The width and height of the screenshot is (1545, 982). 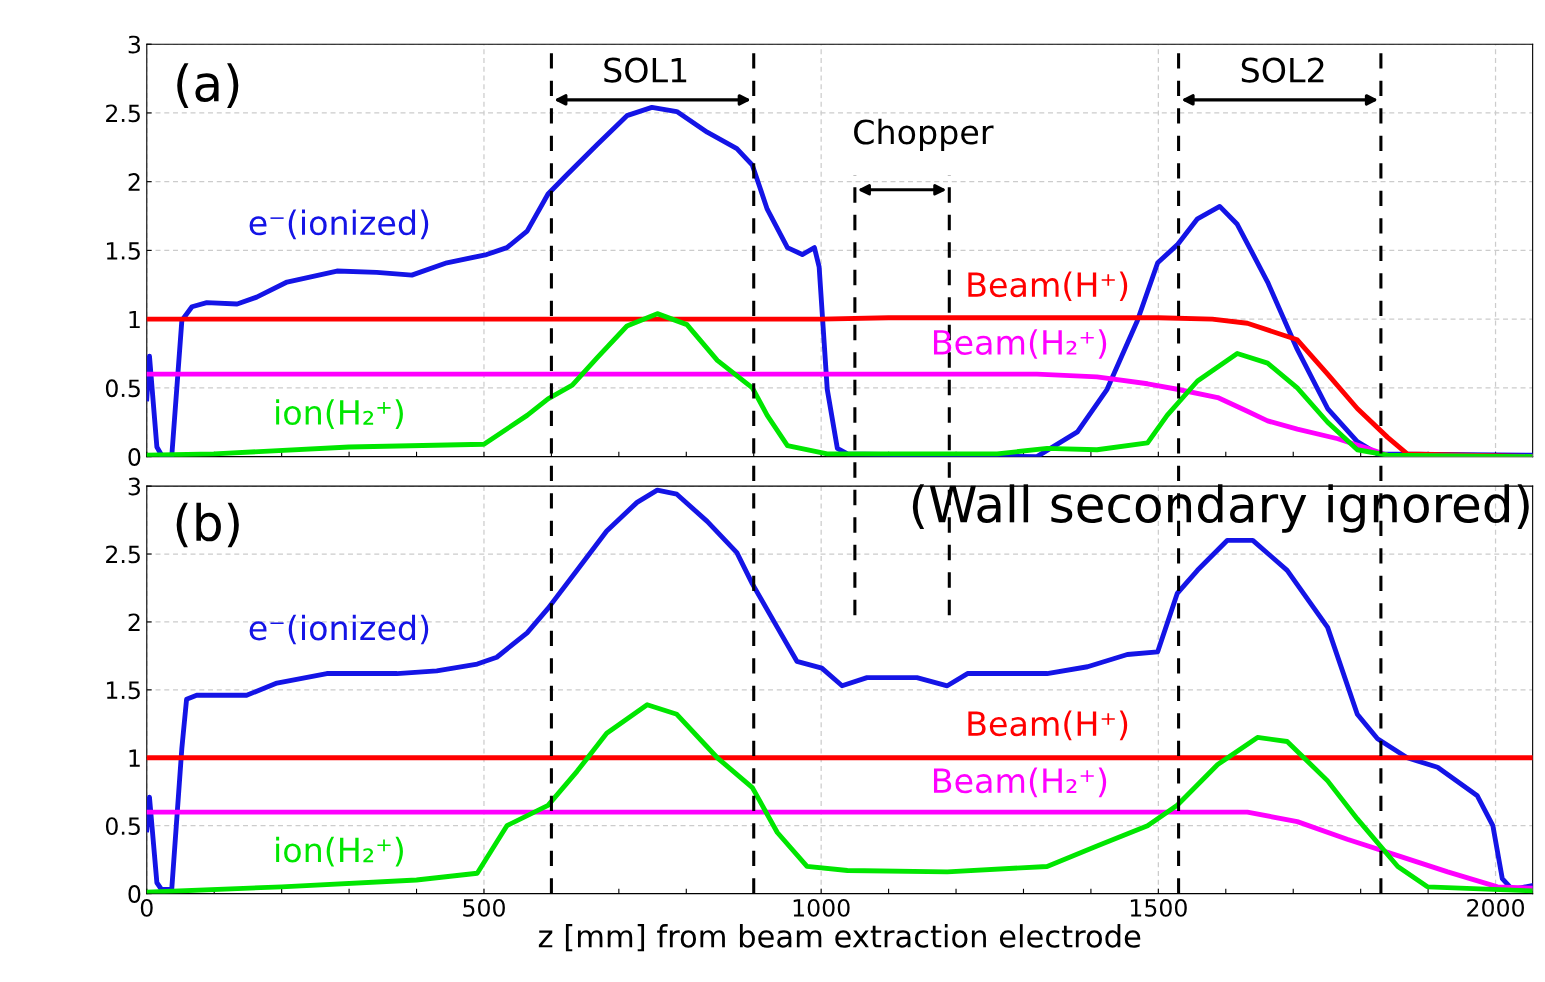 What do you see at coordinates (207, 525) in the screenshot?
I see `annotation: (b)` at bounding box center [207, 525].